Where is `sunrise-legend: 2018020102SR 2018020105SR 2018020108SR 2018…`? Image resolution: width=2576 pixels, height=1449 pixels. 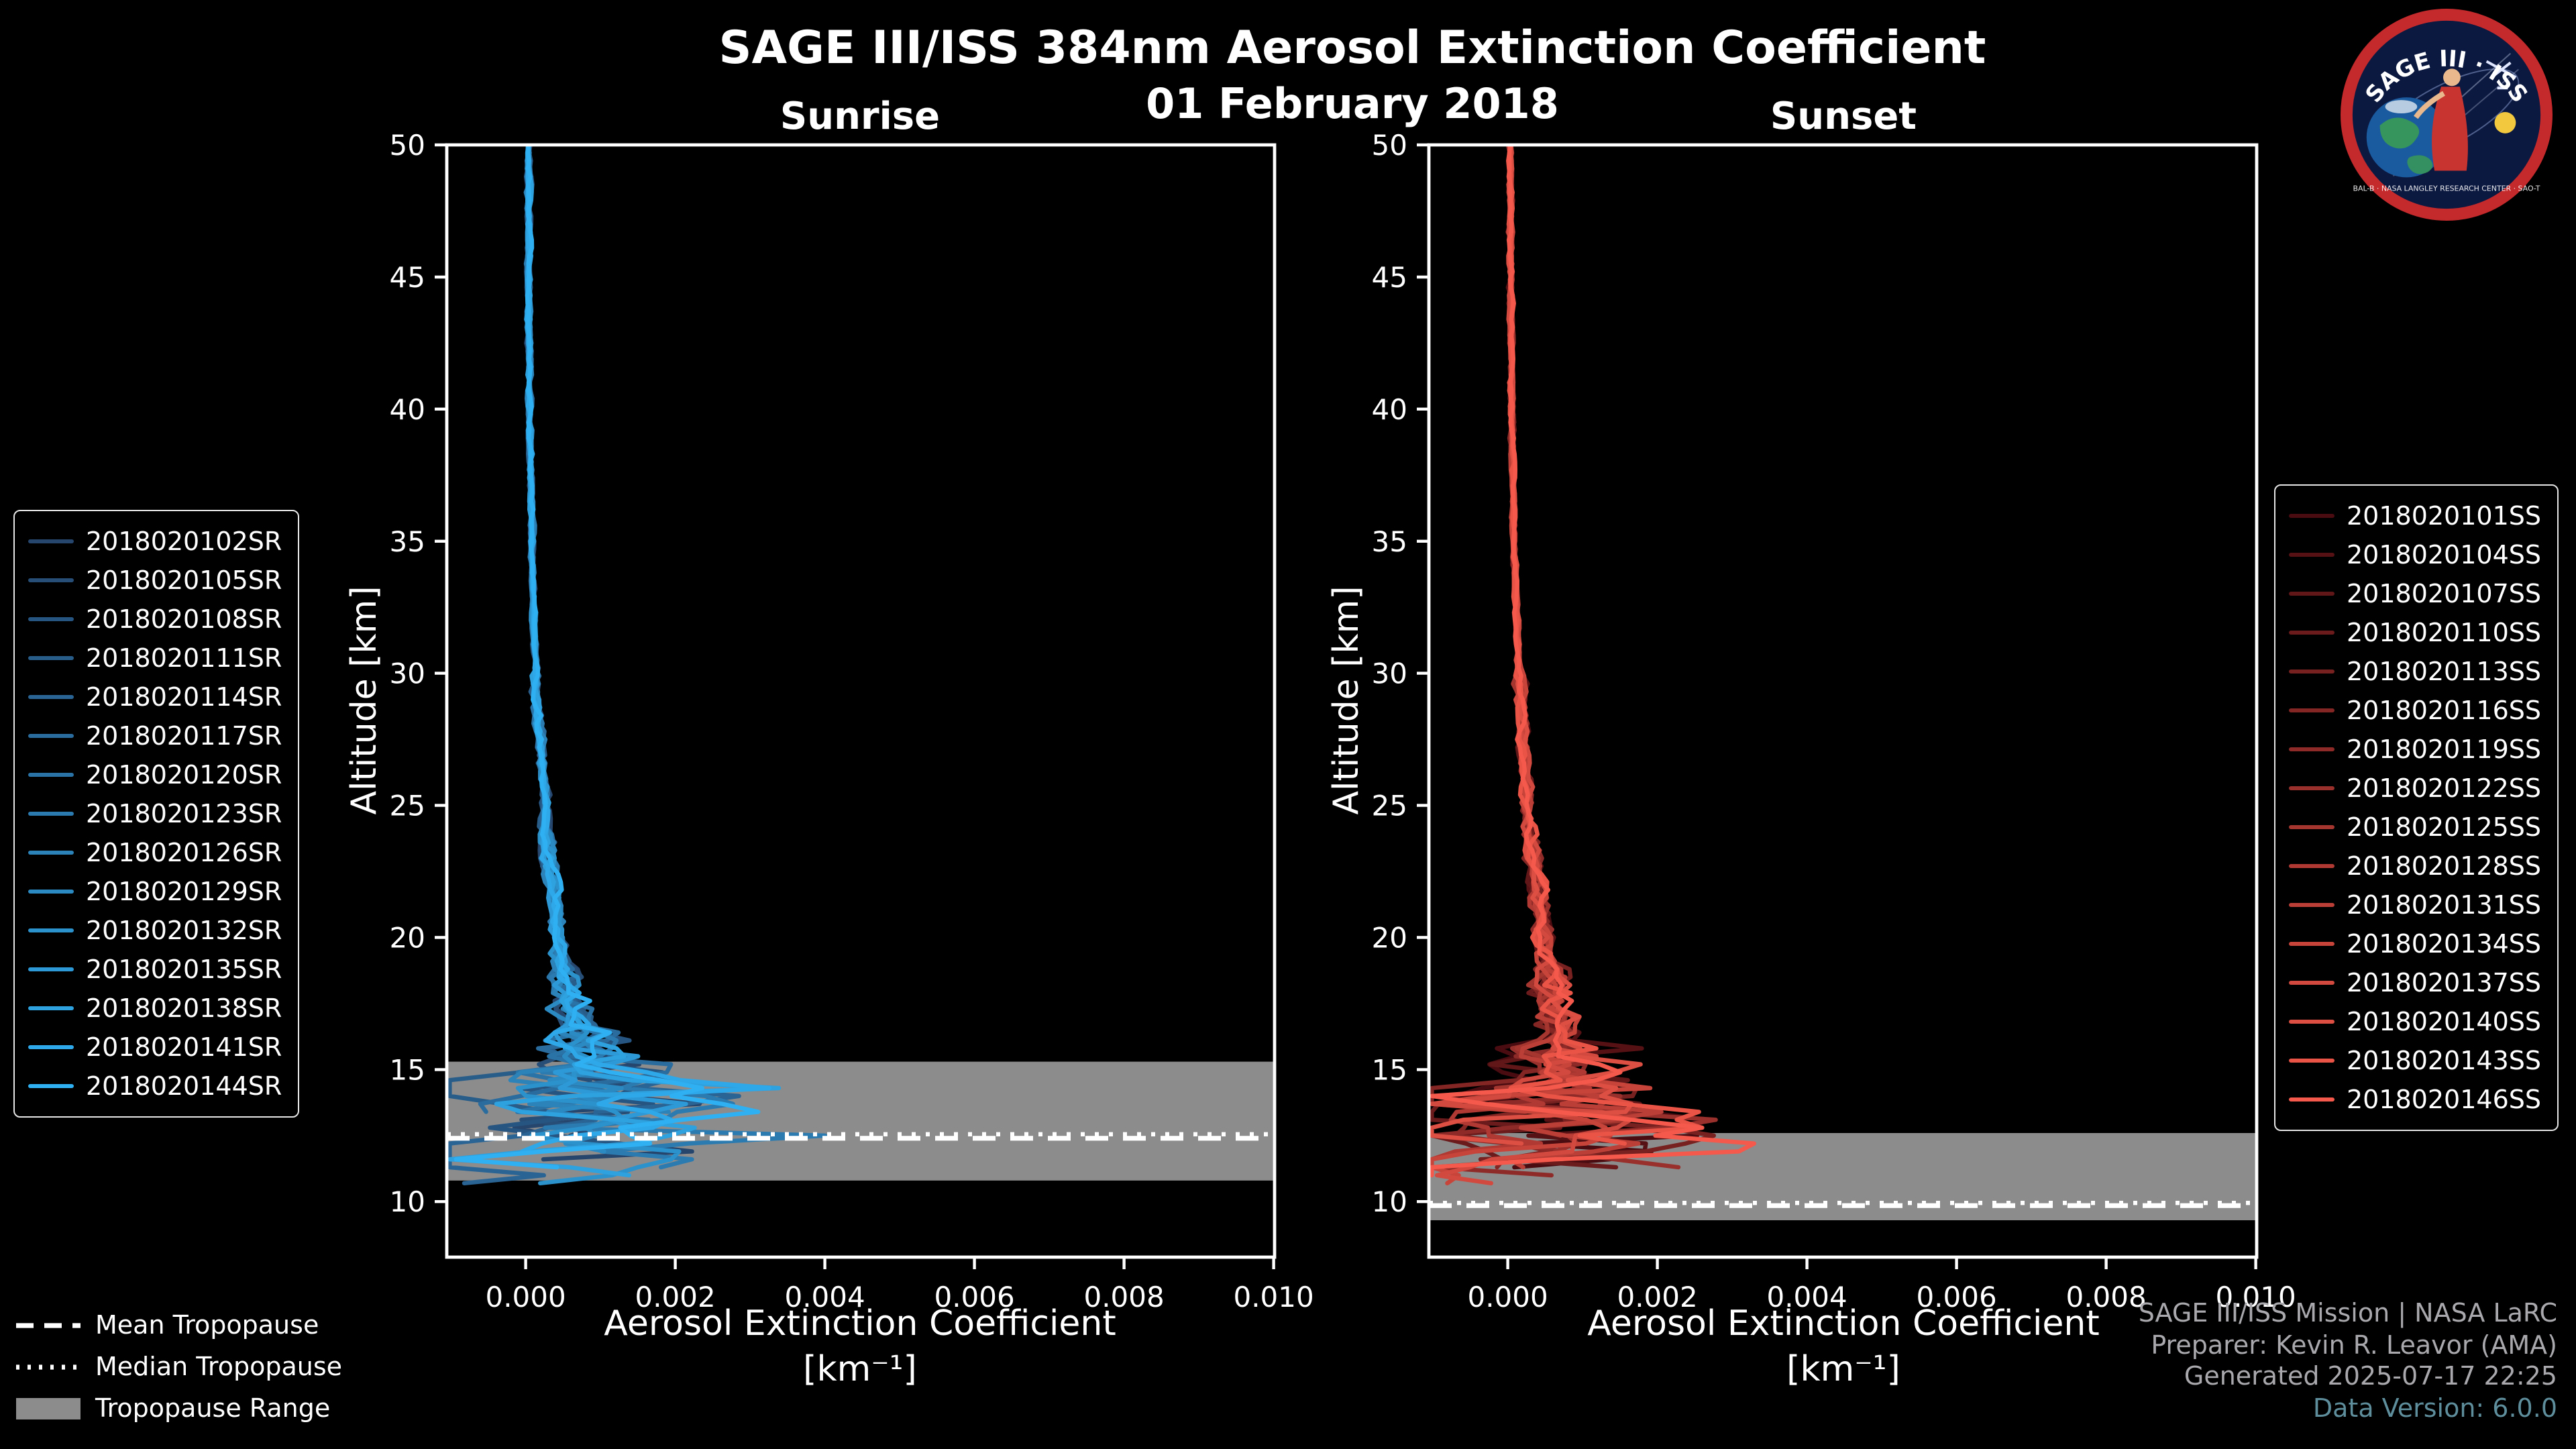
sunrise-legend: 2018020102SR 2018020105SR 2018020108SR 2018… is located at coordinates (156, 814).